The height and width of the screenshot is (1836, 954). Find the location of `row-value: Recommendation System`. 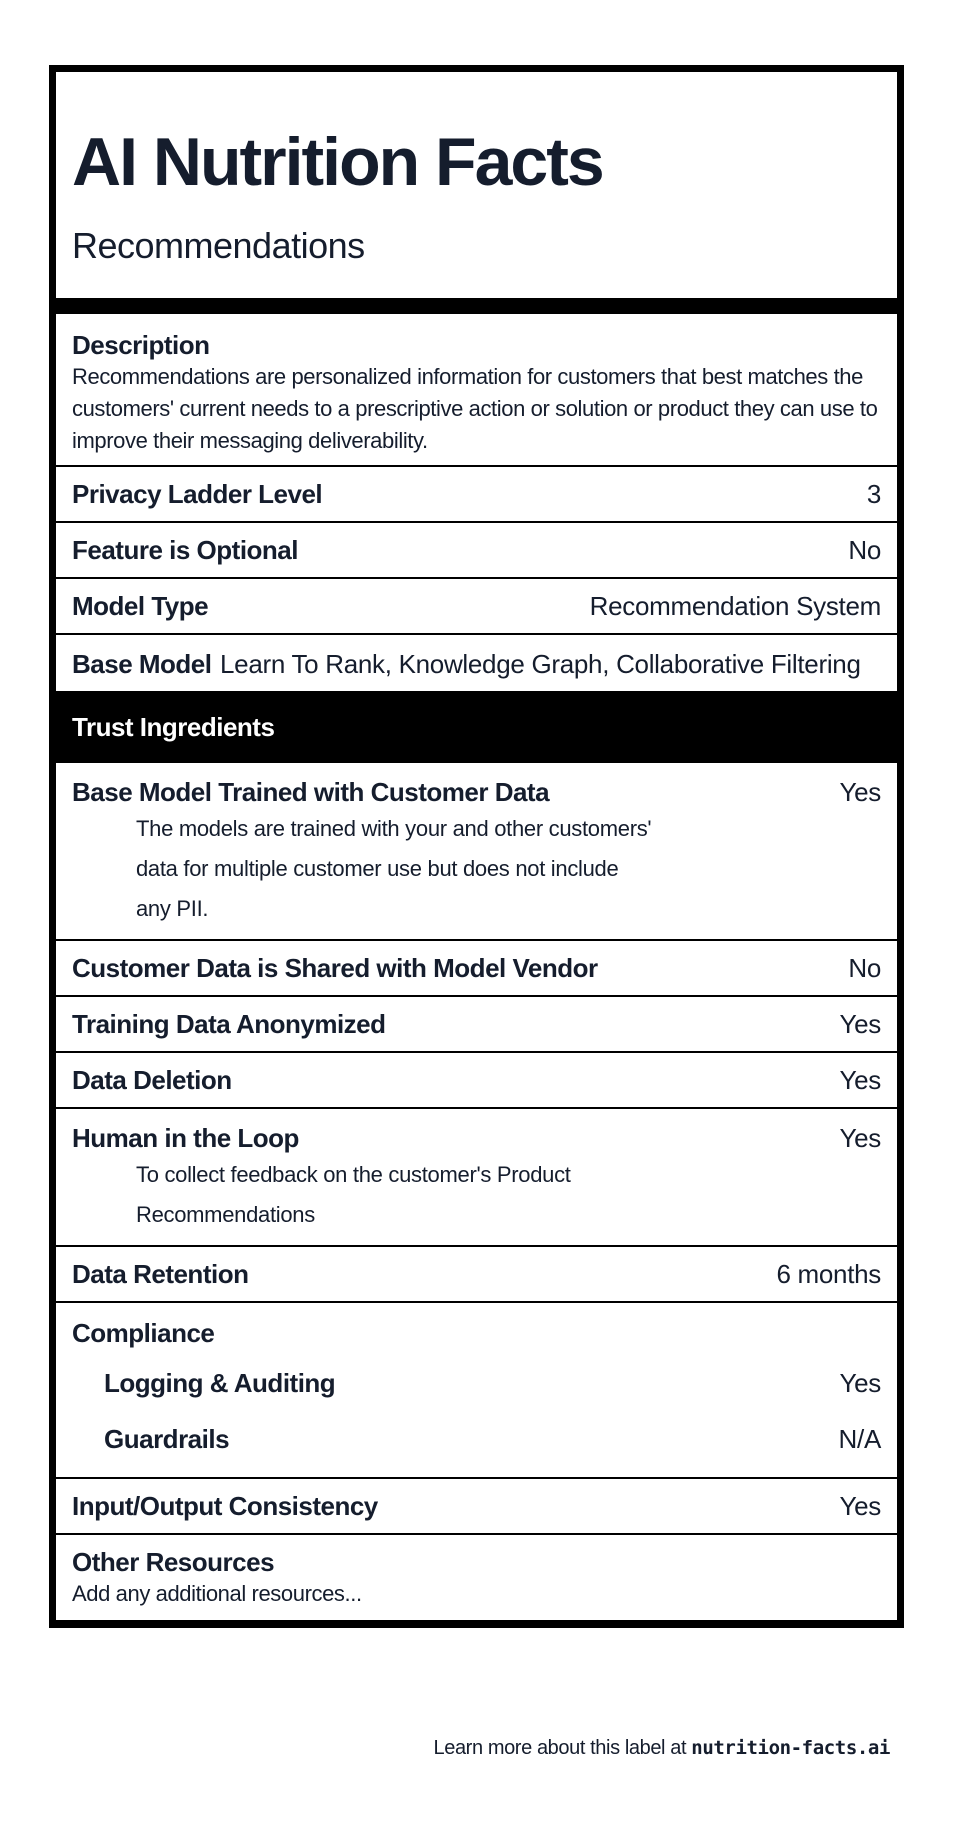

row-value: Recommendation System is located at coordinates (735, 605).